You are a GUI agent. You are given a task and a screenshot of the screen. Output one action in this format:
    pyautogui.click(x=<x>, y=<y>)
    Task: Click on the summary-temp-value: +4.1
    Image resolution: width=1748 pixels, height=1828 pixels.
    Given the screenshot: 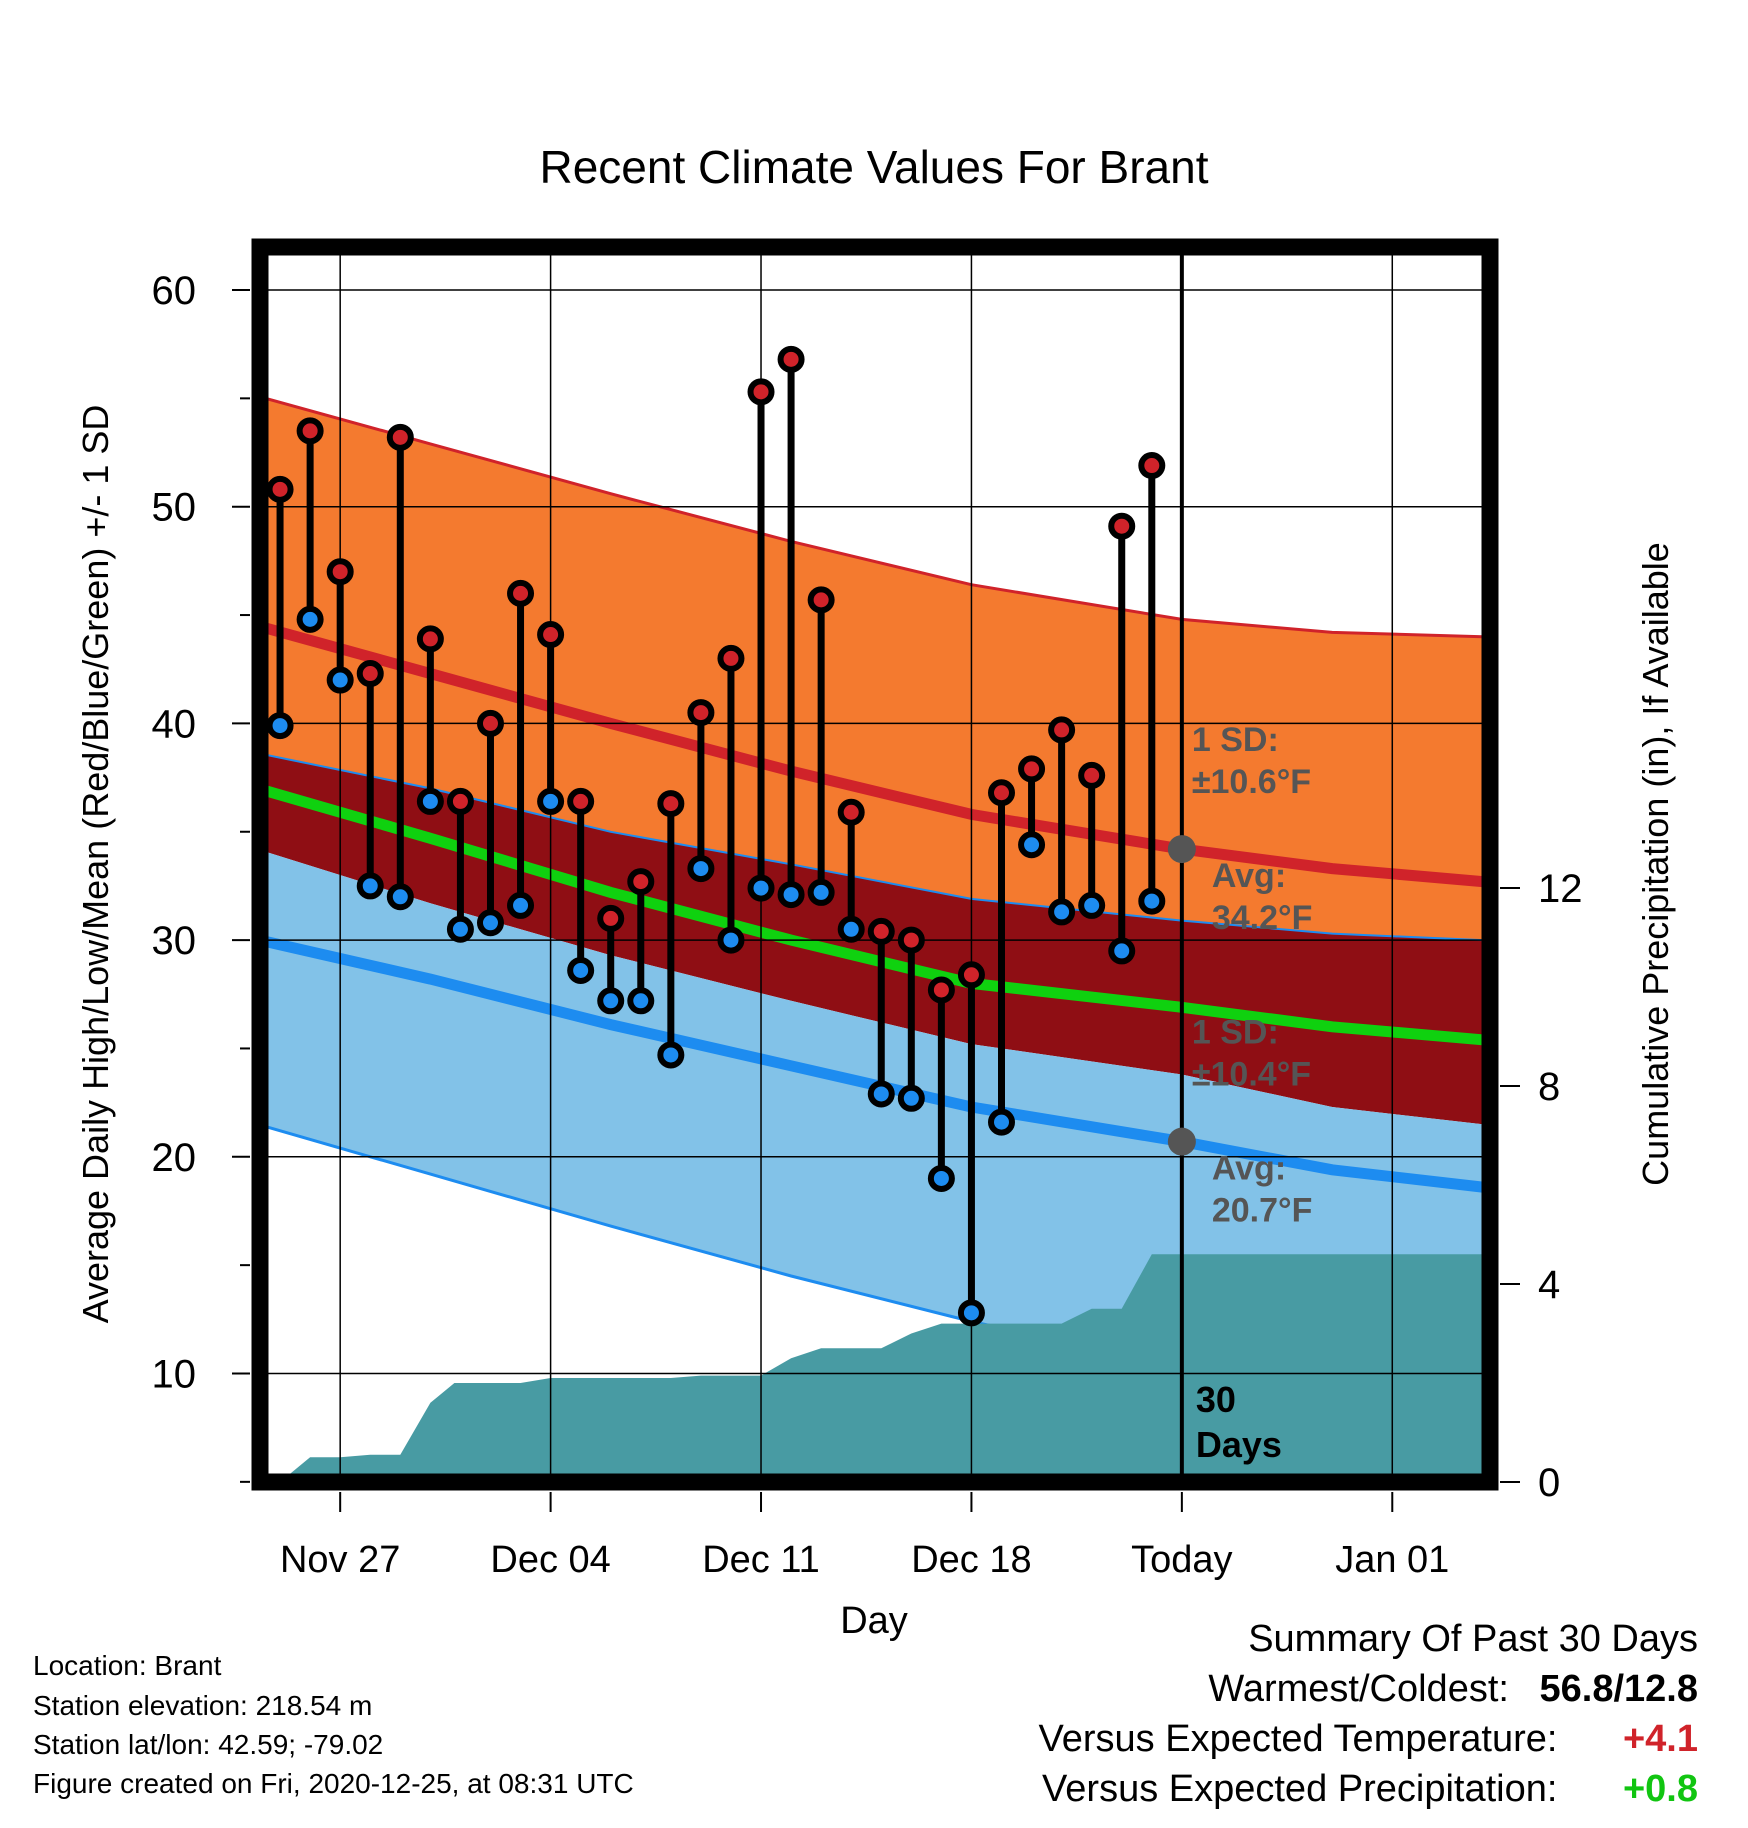 What is the action you would take?
    pyautogui.click(x=1660, y=1739)
    